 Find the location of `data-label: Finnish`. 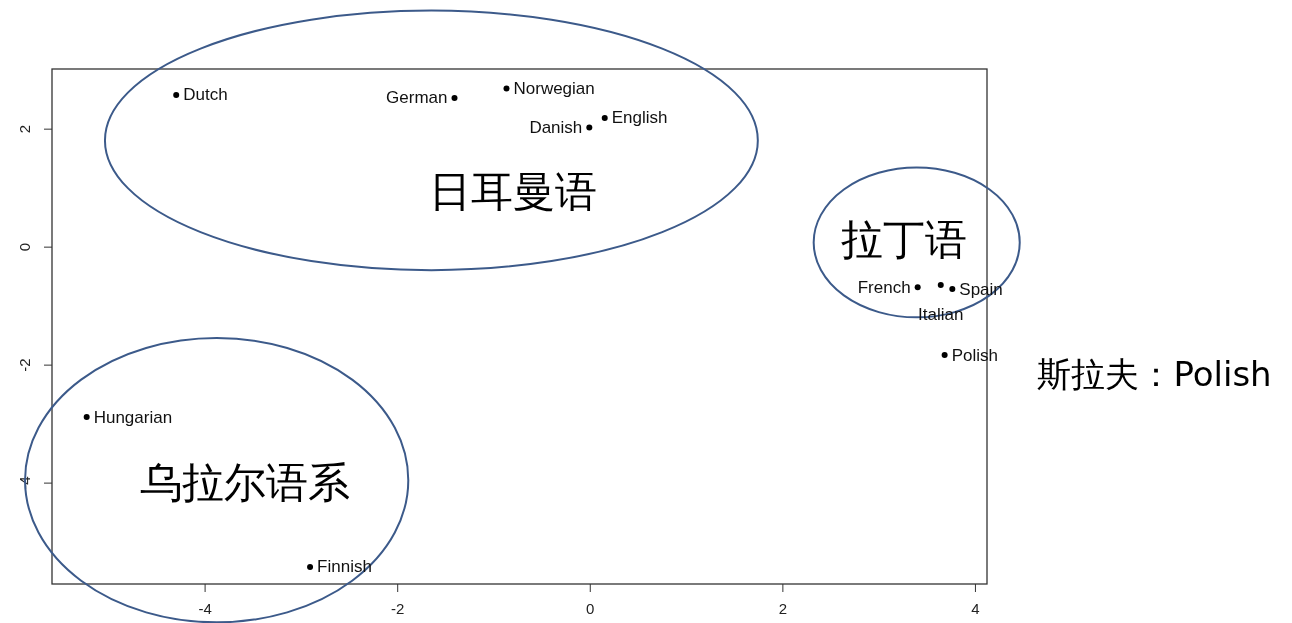

data-label: Finnish is located at coordinates (344, 567).